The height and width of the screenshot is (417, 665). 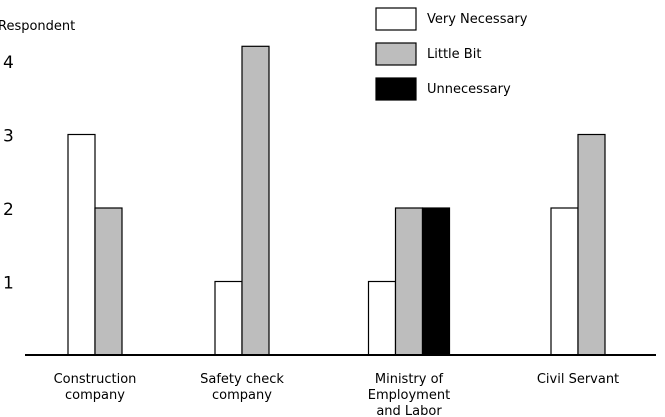 I want to click on x-category-label: Construction company, so click(x=95, y=387).